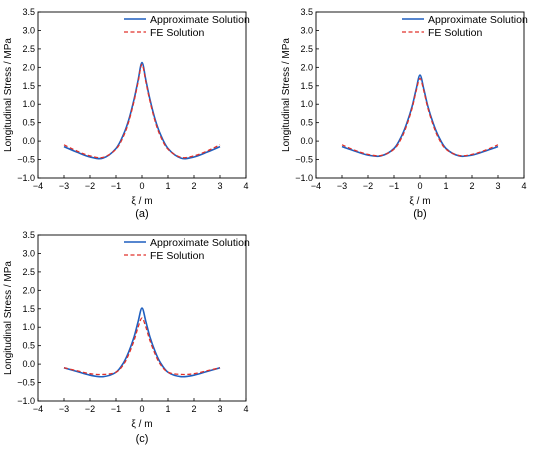 This screenshot has height=456, width=550. I want to click on panel-label: (b), so click(419, 214).